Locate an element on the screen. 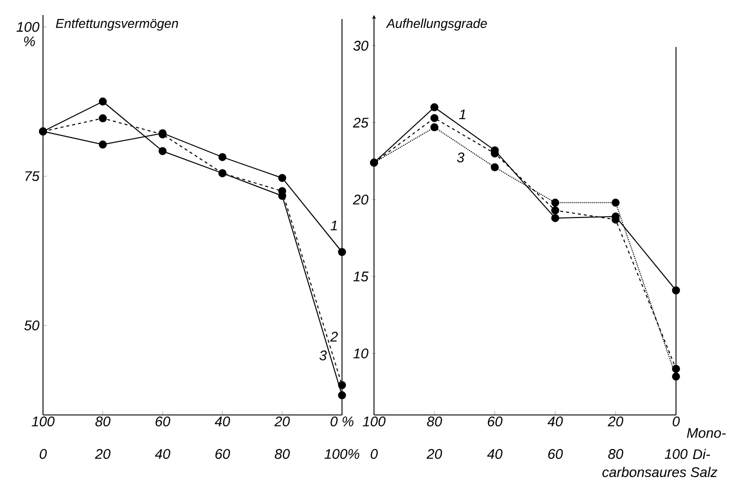 The width and height of the screenshot is (737, 485). x2-tick-label: 100 is located at coordinates (676, 454).